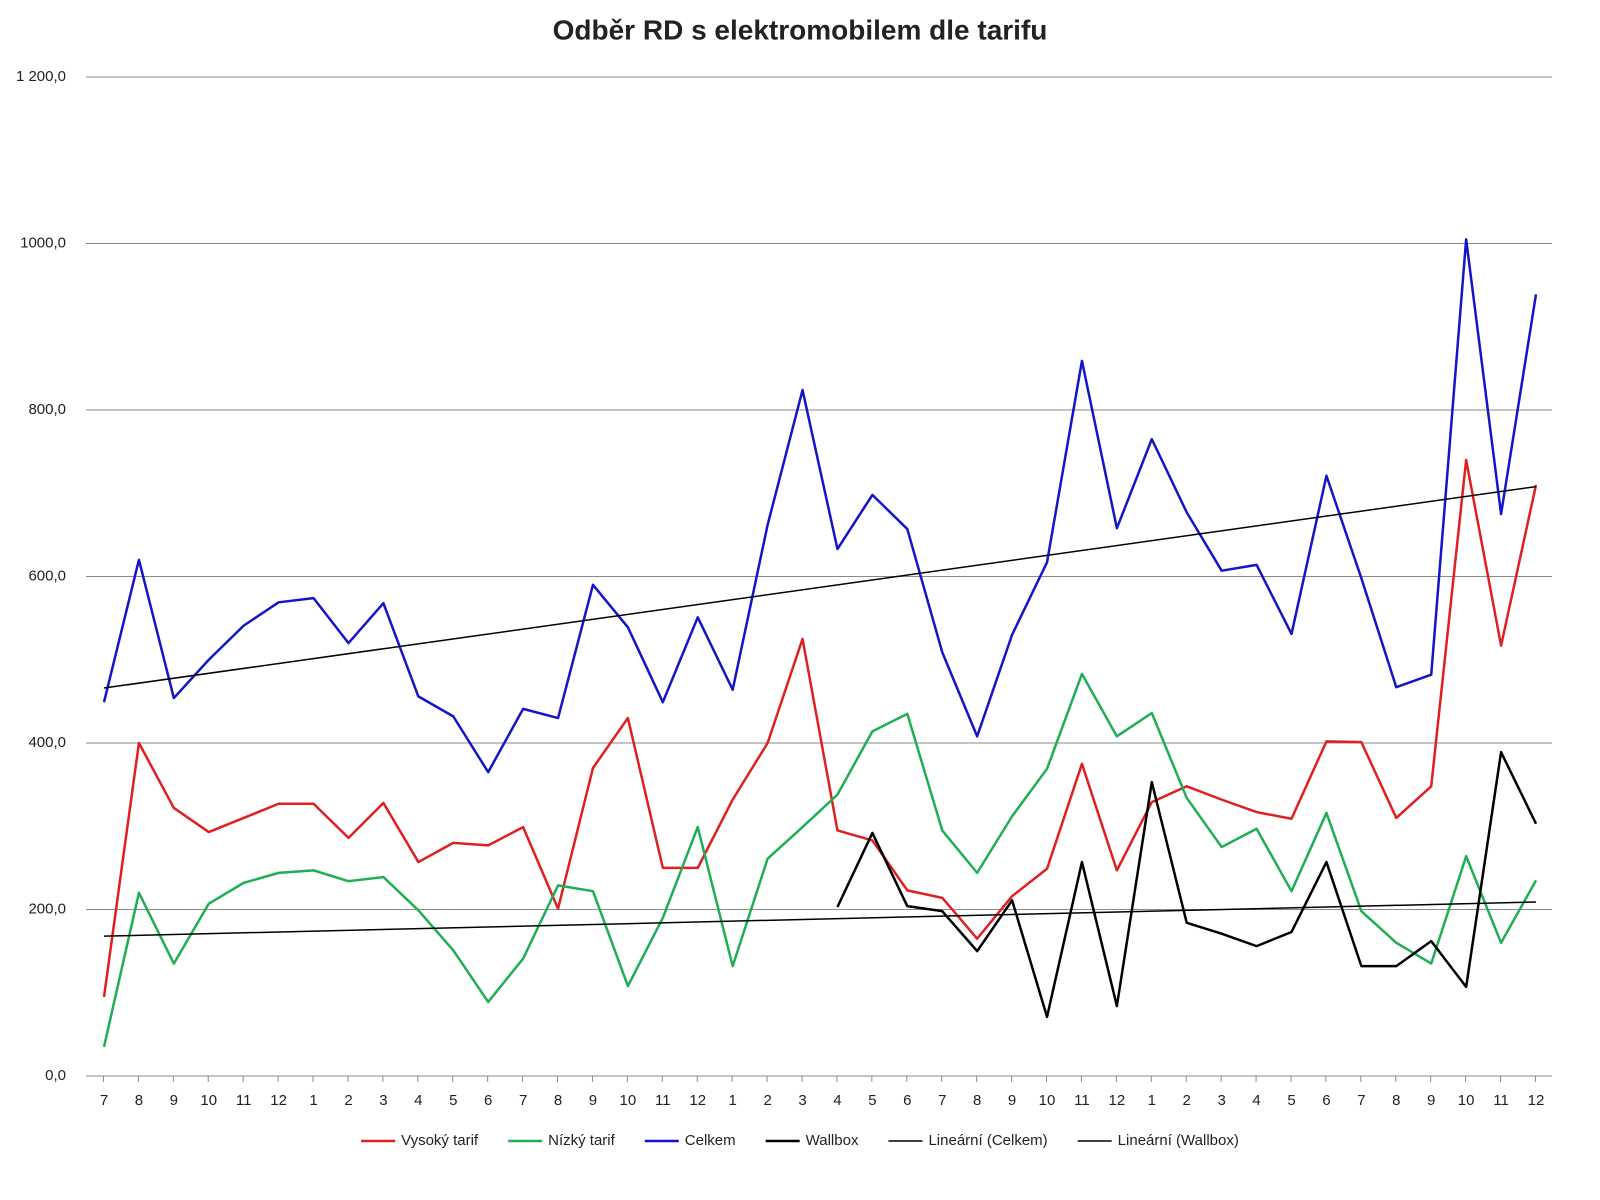 The image size is (1600, 1200). Describe the element at coordinates (987, 1140) in the screenshot. I see `legend-label: Lineární (Celkem)` at that location.